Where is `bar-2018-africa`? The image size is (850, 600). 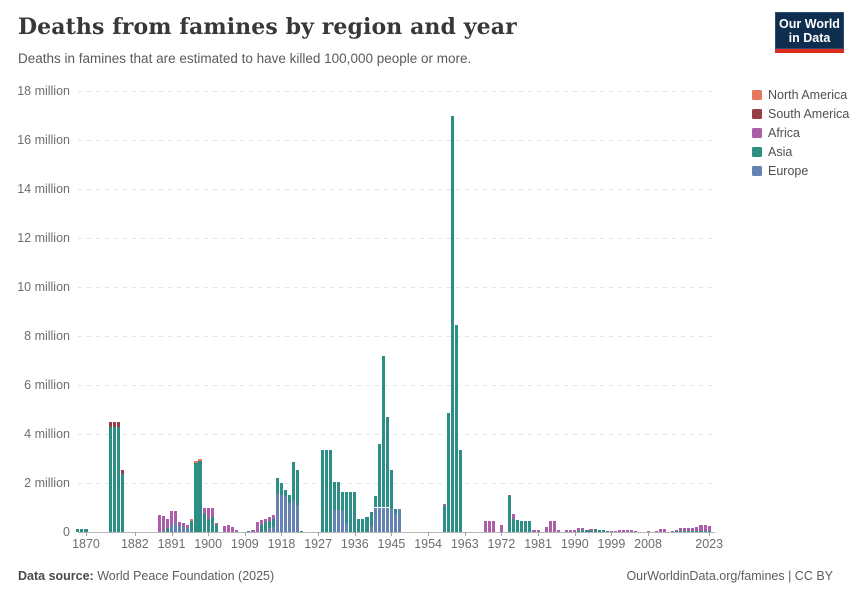 bar-2018-africa is located at coordinates (689, 529).